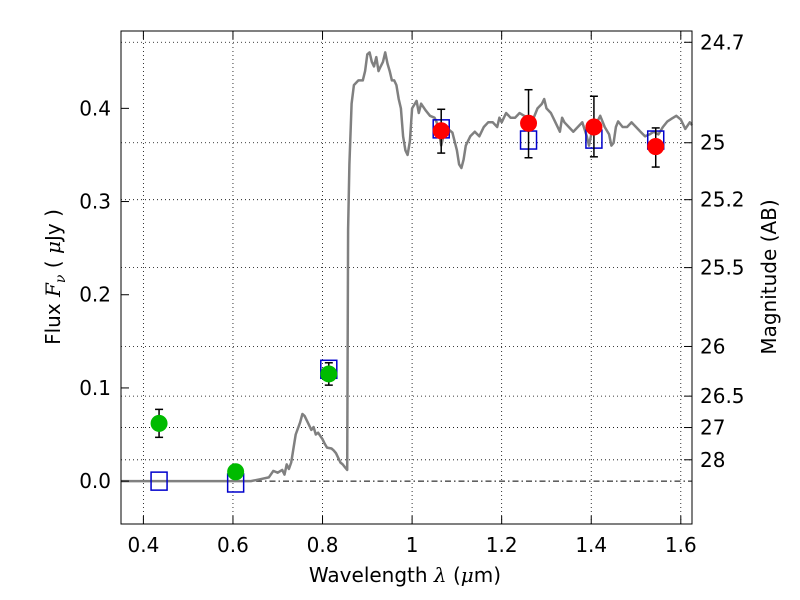  I want to click on x-tick-label-1: 0.6, so click(233, 545).